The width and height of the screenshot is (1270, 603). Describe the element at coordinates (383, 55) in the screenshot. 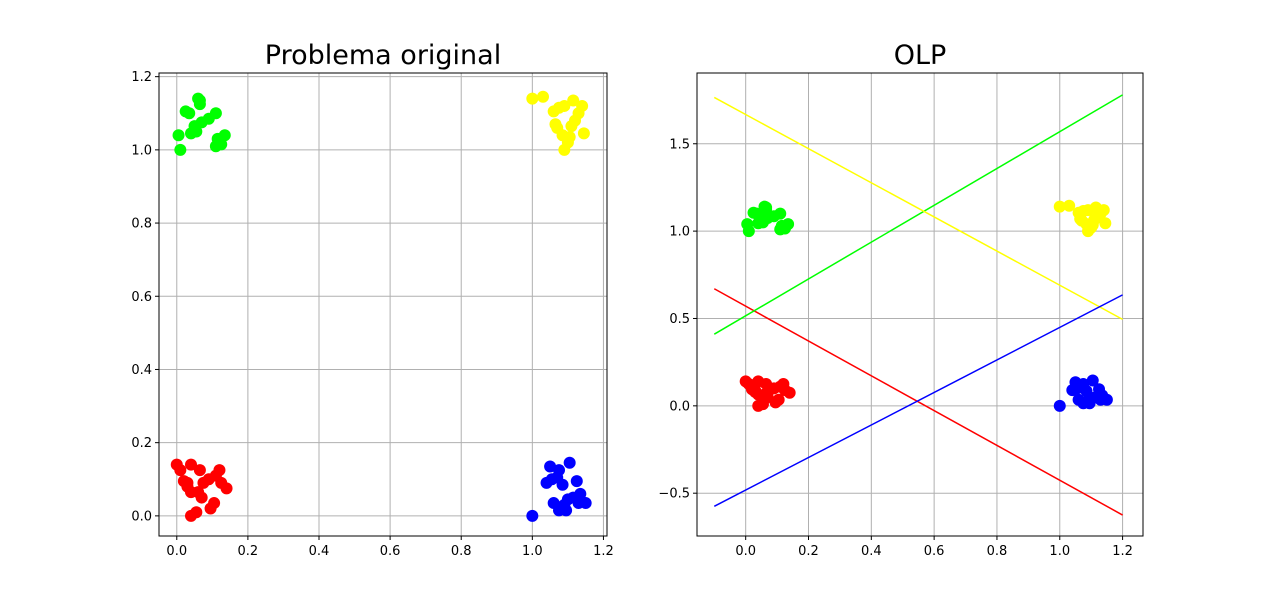

I see `chart-title: Problema original` at that location.